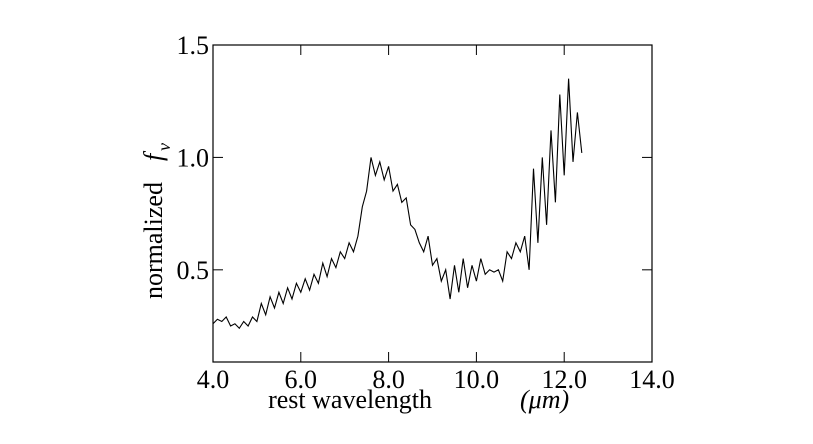 This screenshot has width=813, height=444. I want to click on x-tick-label: 8.0, so click(388, 379).